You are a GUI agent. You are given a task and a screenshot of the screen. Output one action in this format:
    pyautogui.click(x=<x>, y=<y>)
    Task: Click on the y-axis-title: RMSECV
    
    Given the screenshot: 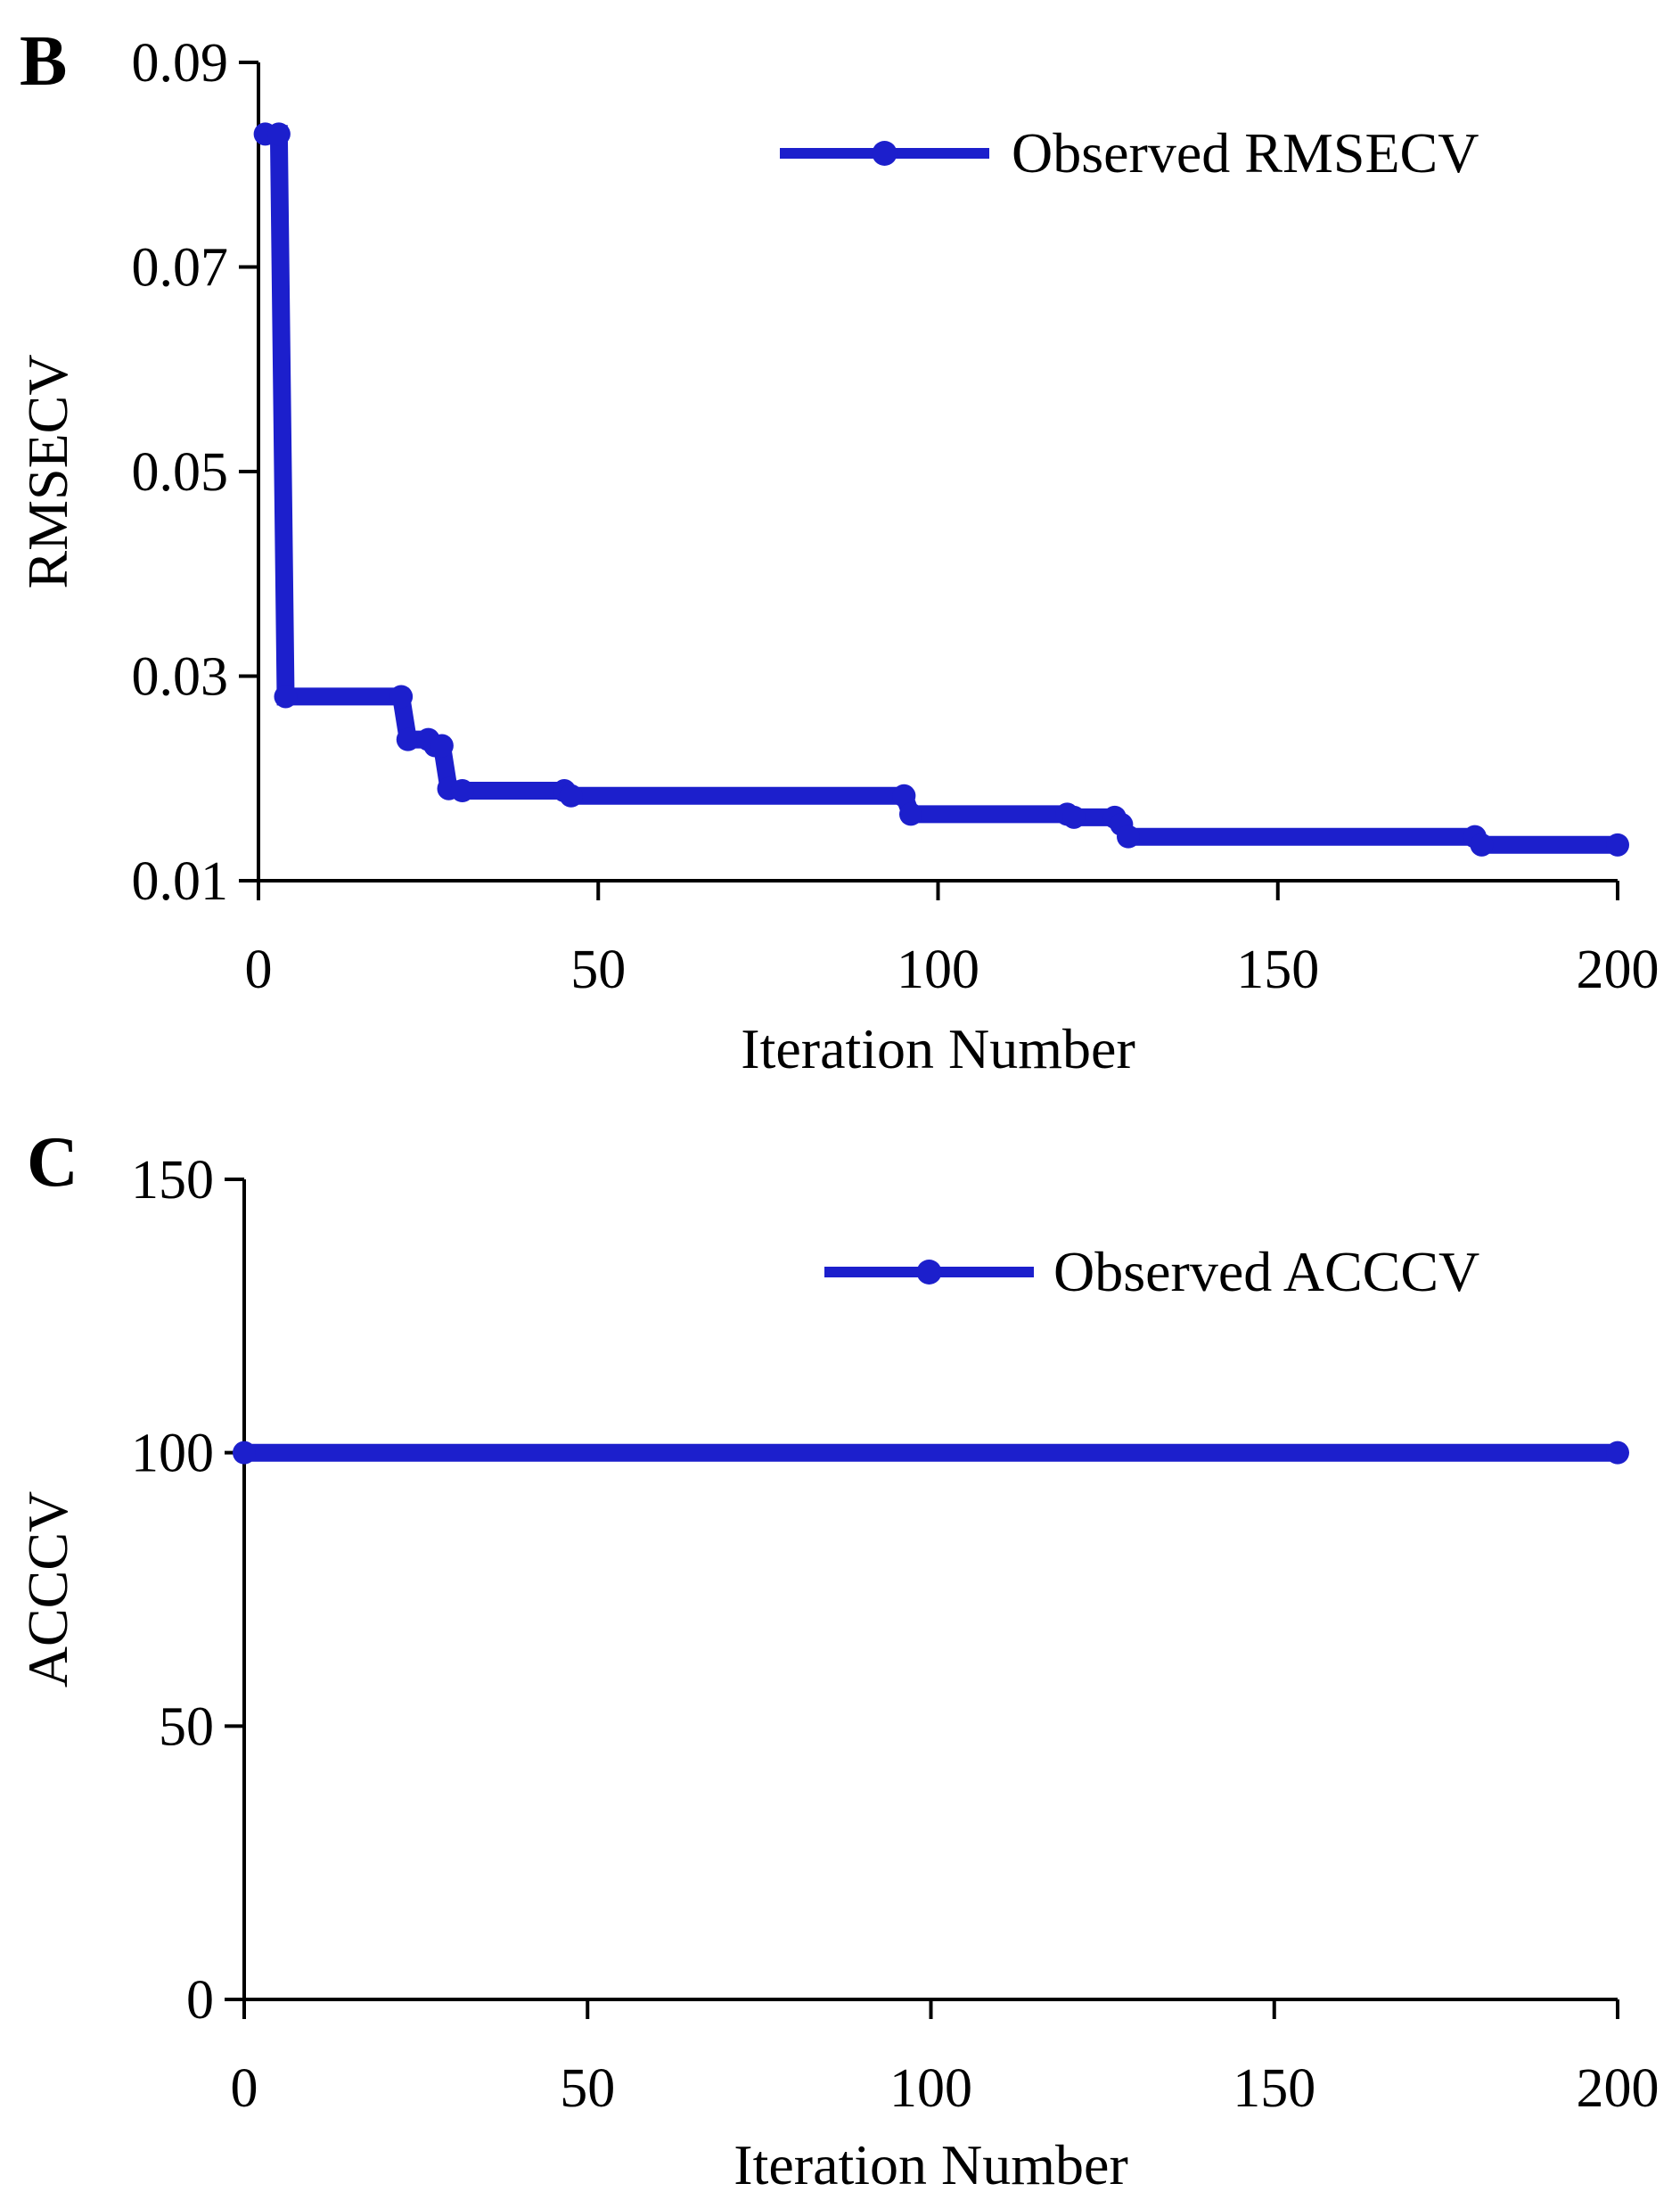 What is the action you would take?
    pyautogui.click(x=48, y=471)
    